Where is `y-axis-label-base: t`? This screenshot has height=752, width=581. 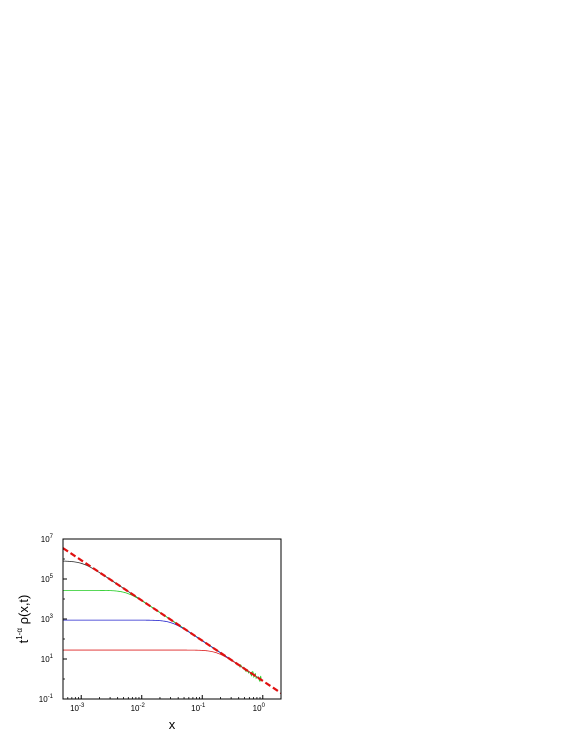
y-axis-label-base: t is located at coordinates (23, 641).